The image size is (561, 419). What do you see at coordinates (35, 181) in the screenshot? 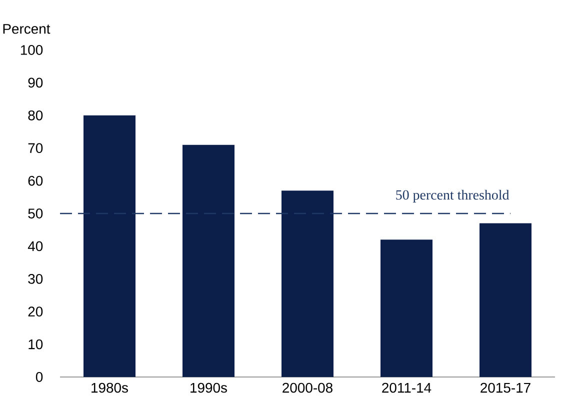
I see `y-tick-label: 60` at bounding box center [35, 181].